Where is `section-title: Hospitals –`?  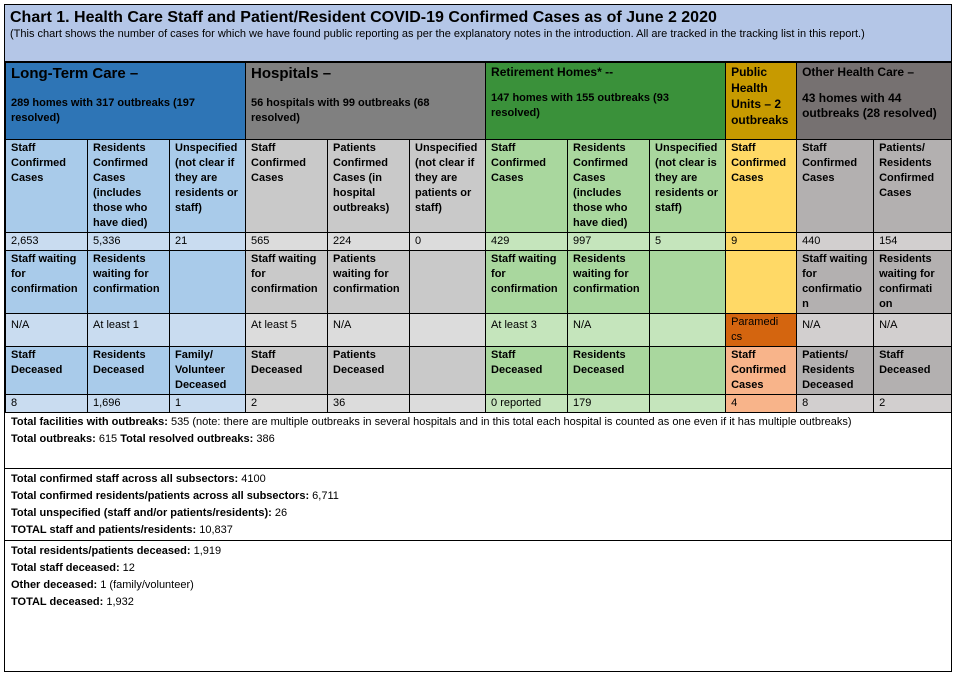 section-title: Hospitals – is located at coordinates (291, 73).